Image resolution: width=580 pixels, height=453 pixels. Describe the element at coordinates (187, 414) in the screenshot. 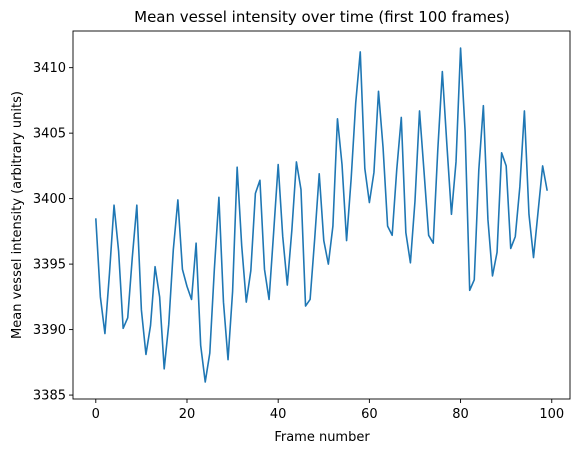

I see `x-tick-label: 20` at that location.